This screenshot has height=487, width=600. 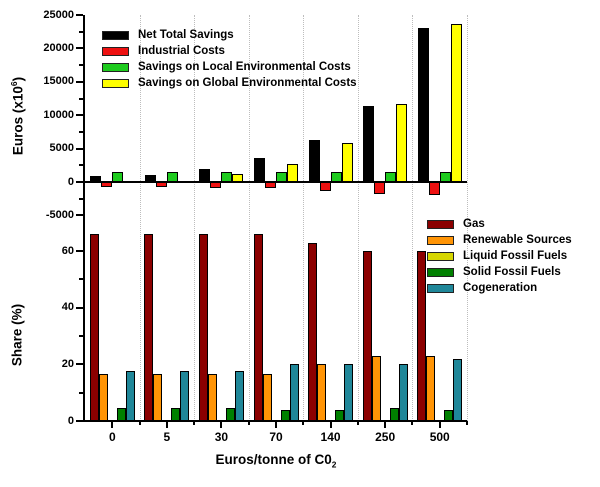 I want to click on legend-swatch-savings-on-local-environmental-costs, so click(x=115, y=67).